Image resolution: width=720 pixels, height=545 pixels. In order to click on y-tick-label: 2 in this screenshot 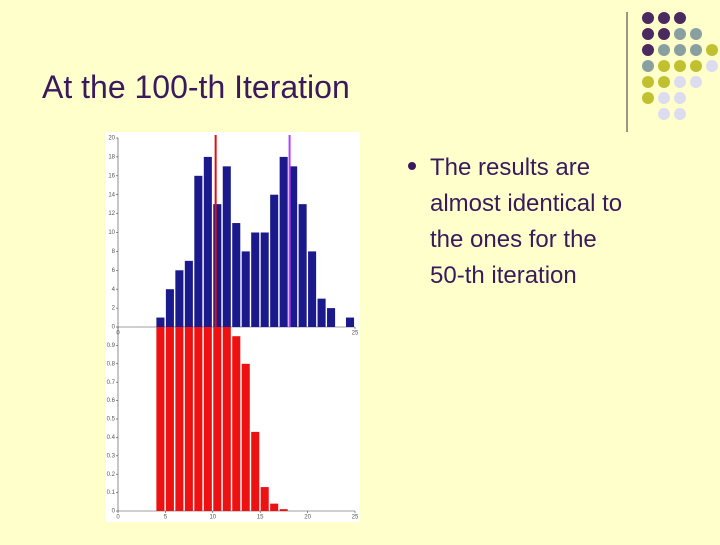, I will do `click(114, 309)`.